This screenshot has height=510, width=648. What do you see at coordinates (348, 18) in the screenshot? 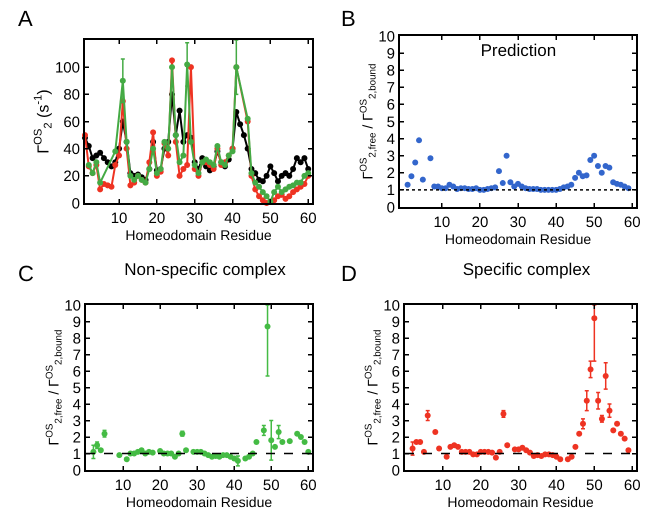
I see `text: B` at bounding box center [348, 18].